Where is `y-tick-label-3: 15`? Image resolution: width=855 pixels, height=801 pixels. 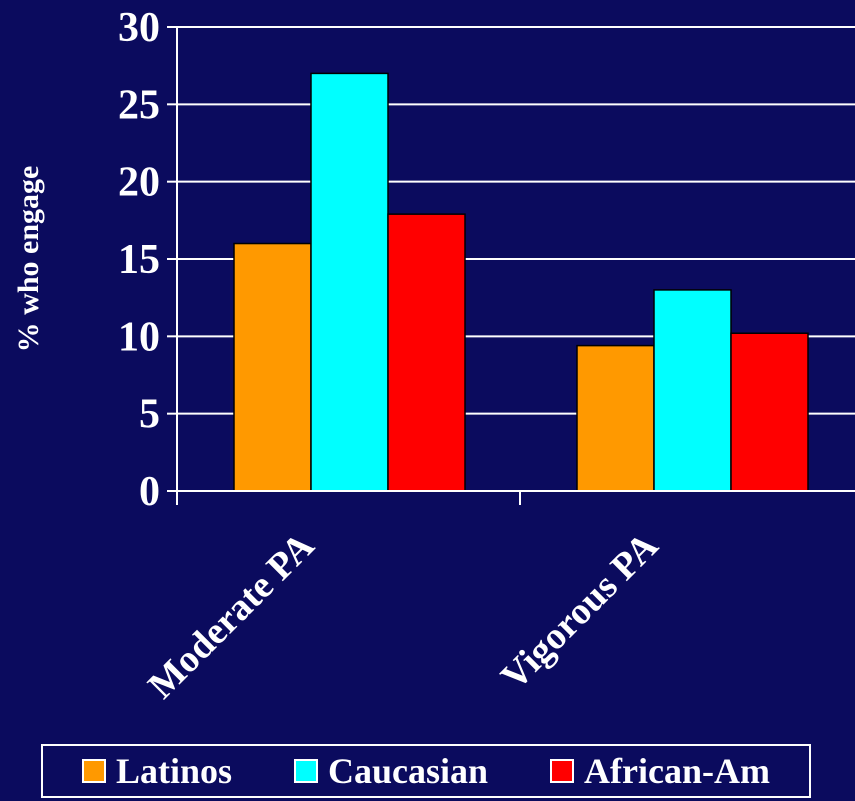 y-tick-label-3: 15 is located at coordinates (139, 260).